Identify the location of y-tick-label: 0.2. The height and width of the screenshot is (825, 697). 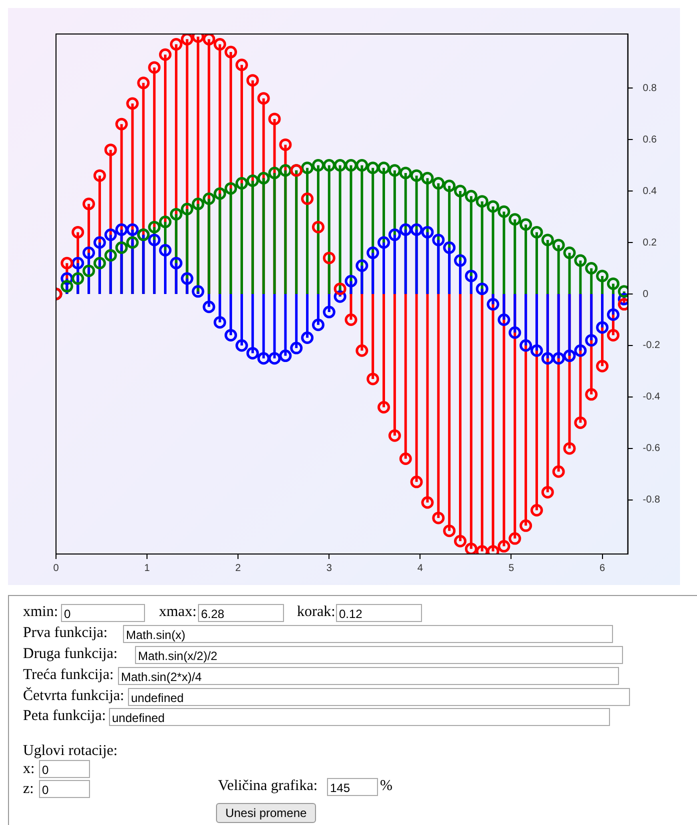
(650, 242).